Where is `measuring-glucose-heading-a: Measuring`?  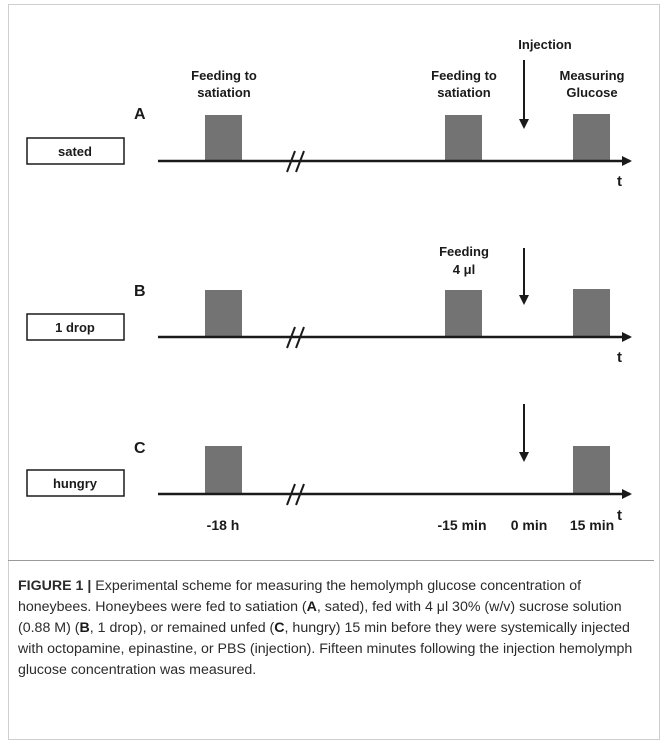
measuring-glucose-heading-a: Measuring is located at coordinates (591, 75).